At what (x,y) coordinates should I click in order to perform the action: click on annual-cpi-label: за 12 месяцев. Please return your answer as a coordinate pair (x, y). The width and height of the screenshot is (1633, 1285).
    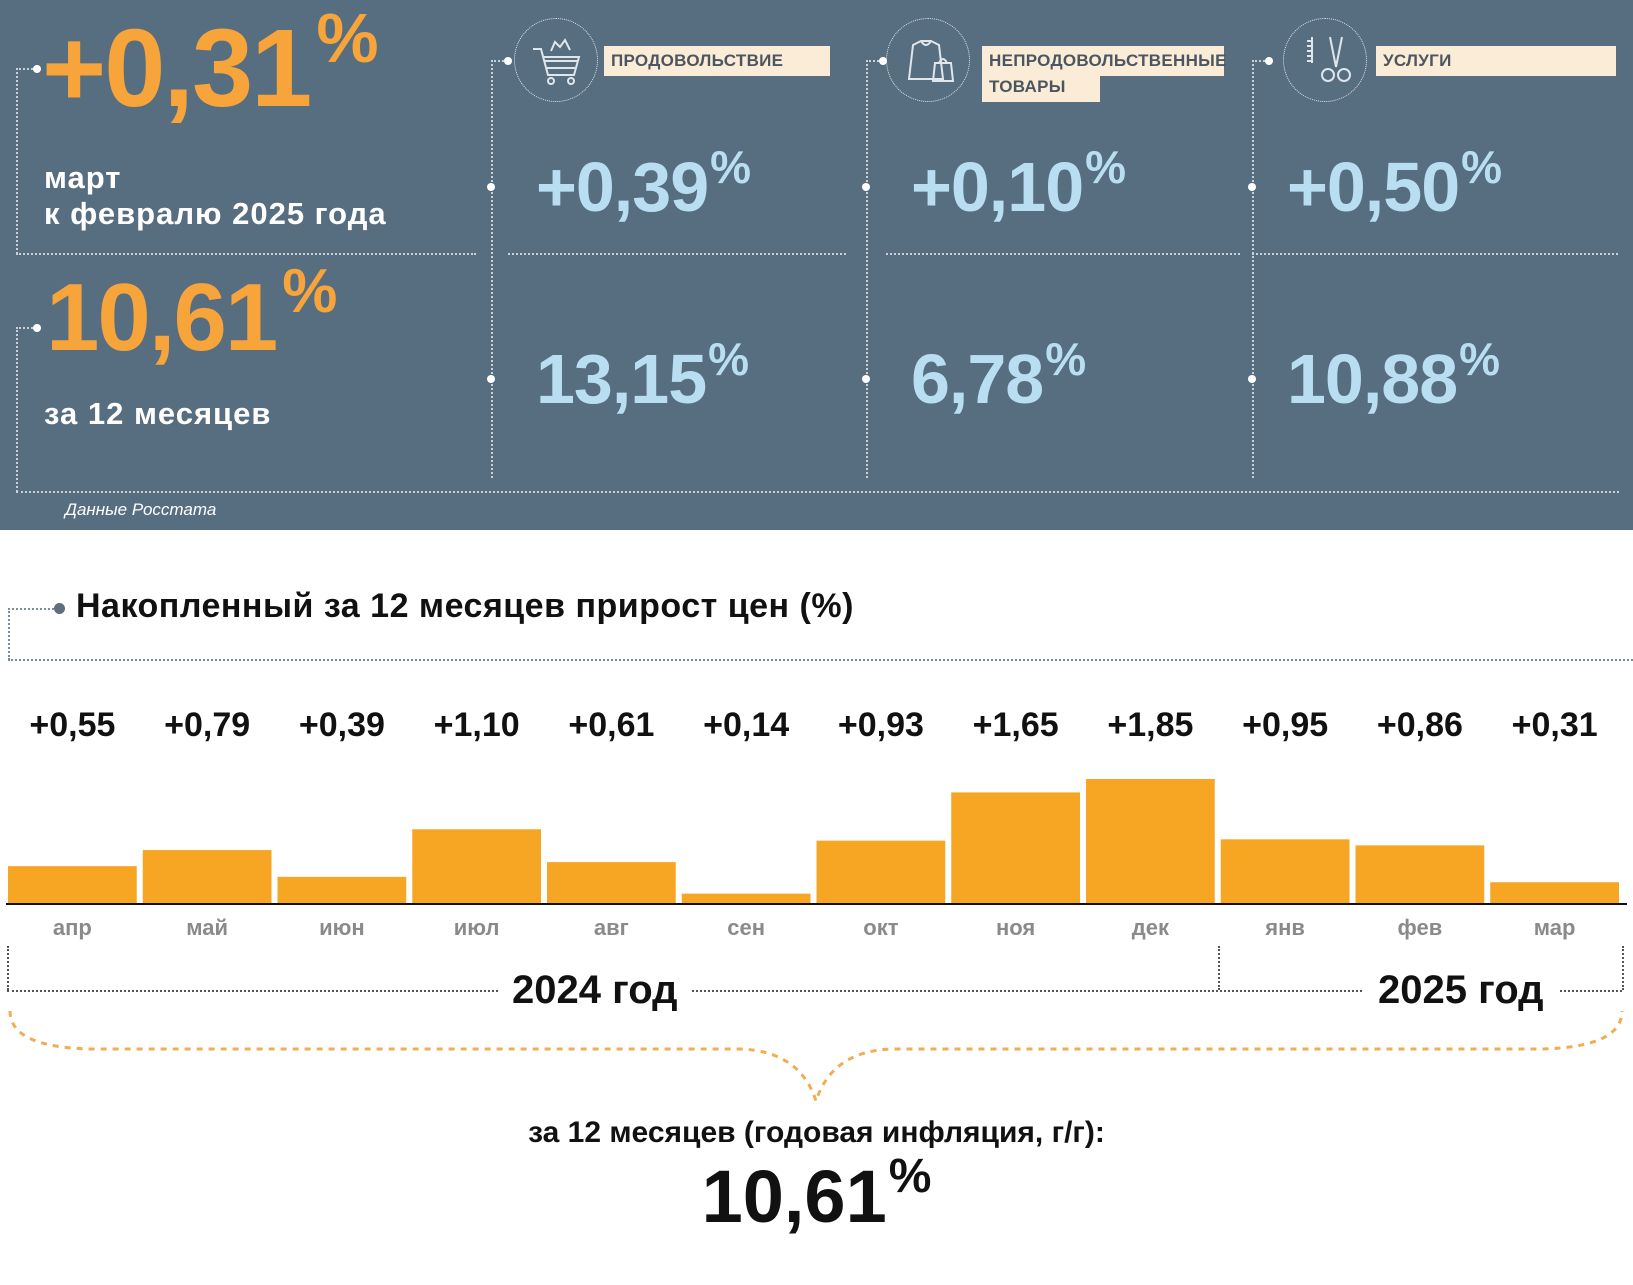
    Looking at the image, I should click on (158, 413).